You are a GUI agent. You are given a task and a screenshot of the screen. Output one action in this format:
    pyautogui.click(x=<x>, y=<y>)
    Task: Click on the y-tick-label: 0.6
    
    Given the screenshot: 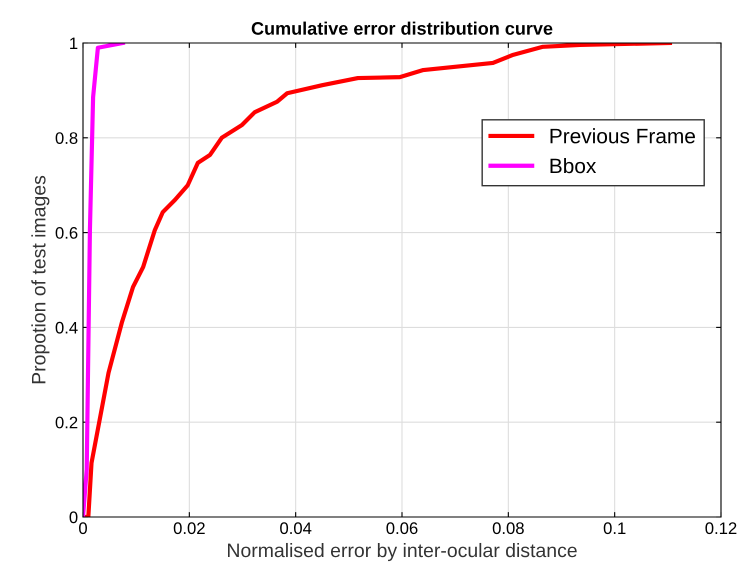 What is the action you would take?
    pyautogui.click(x=67, y=233)
    